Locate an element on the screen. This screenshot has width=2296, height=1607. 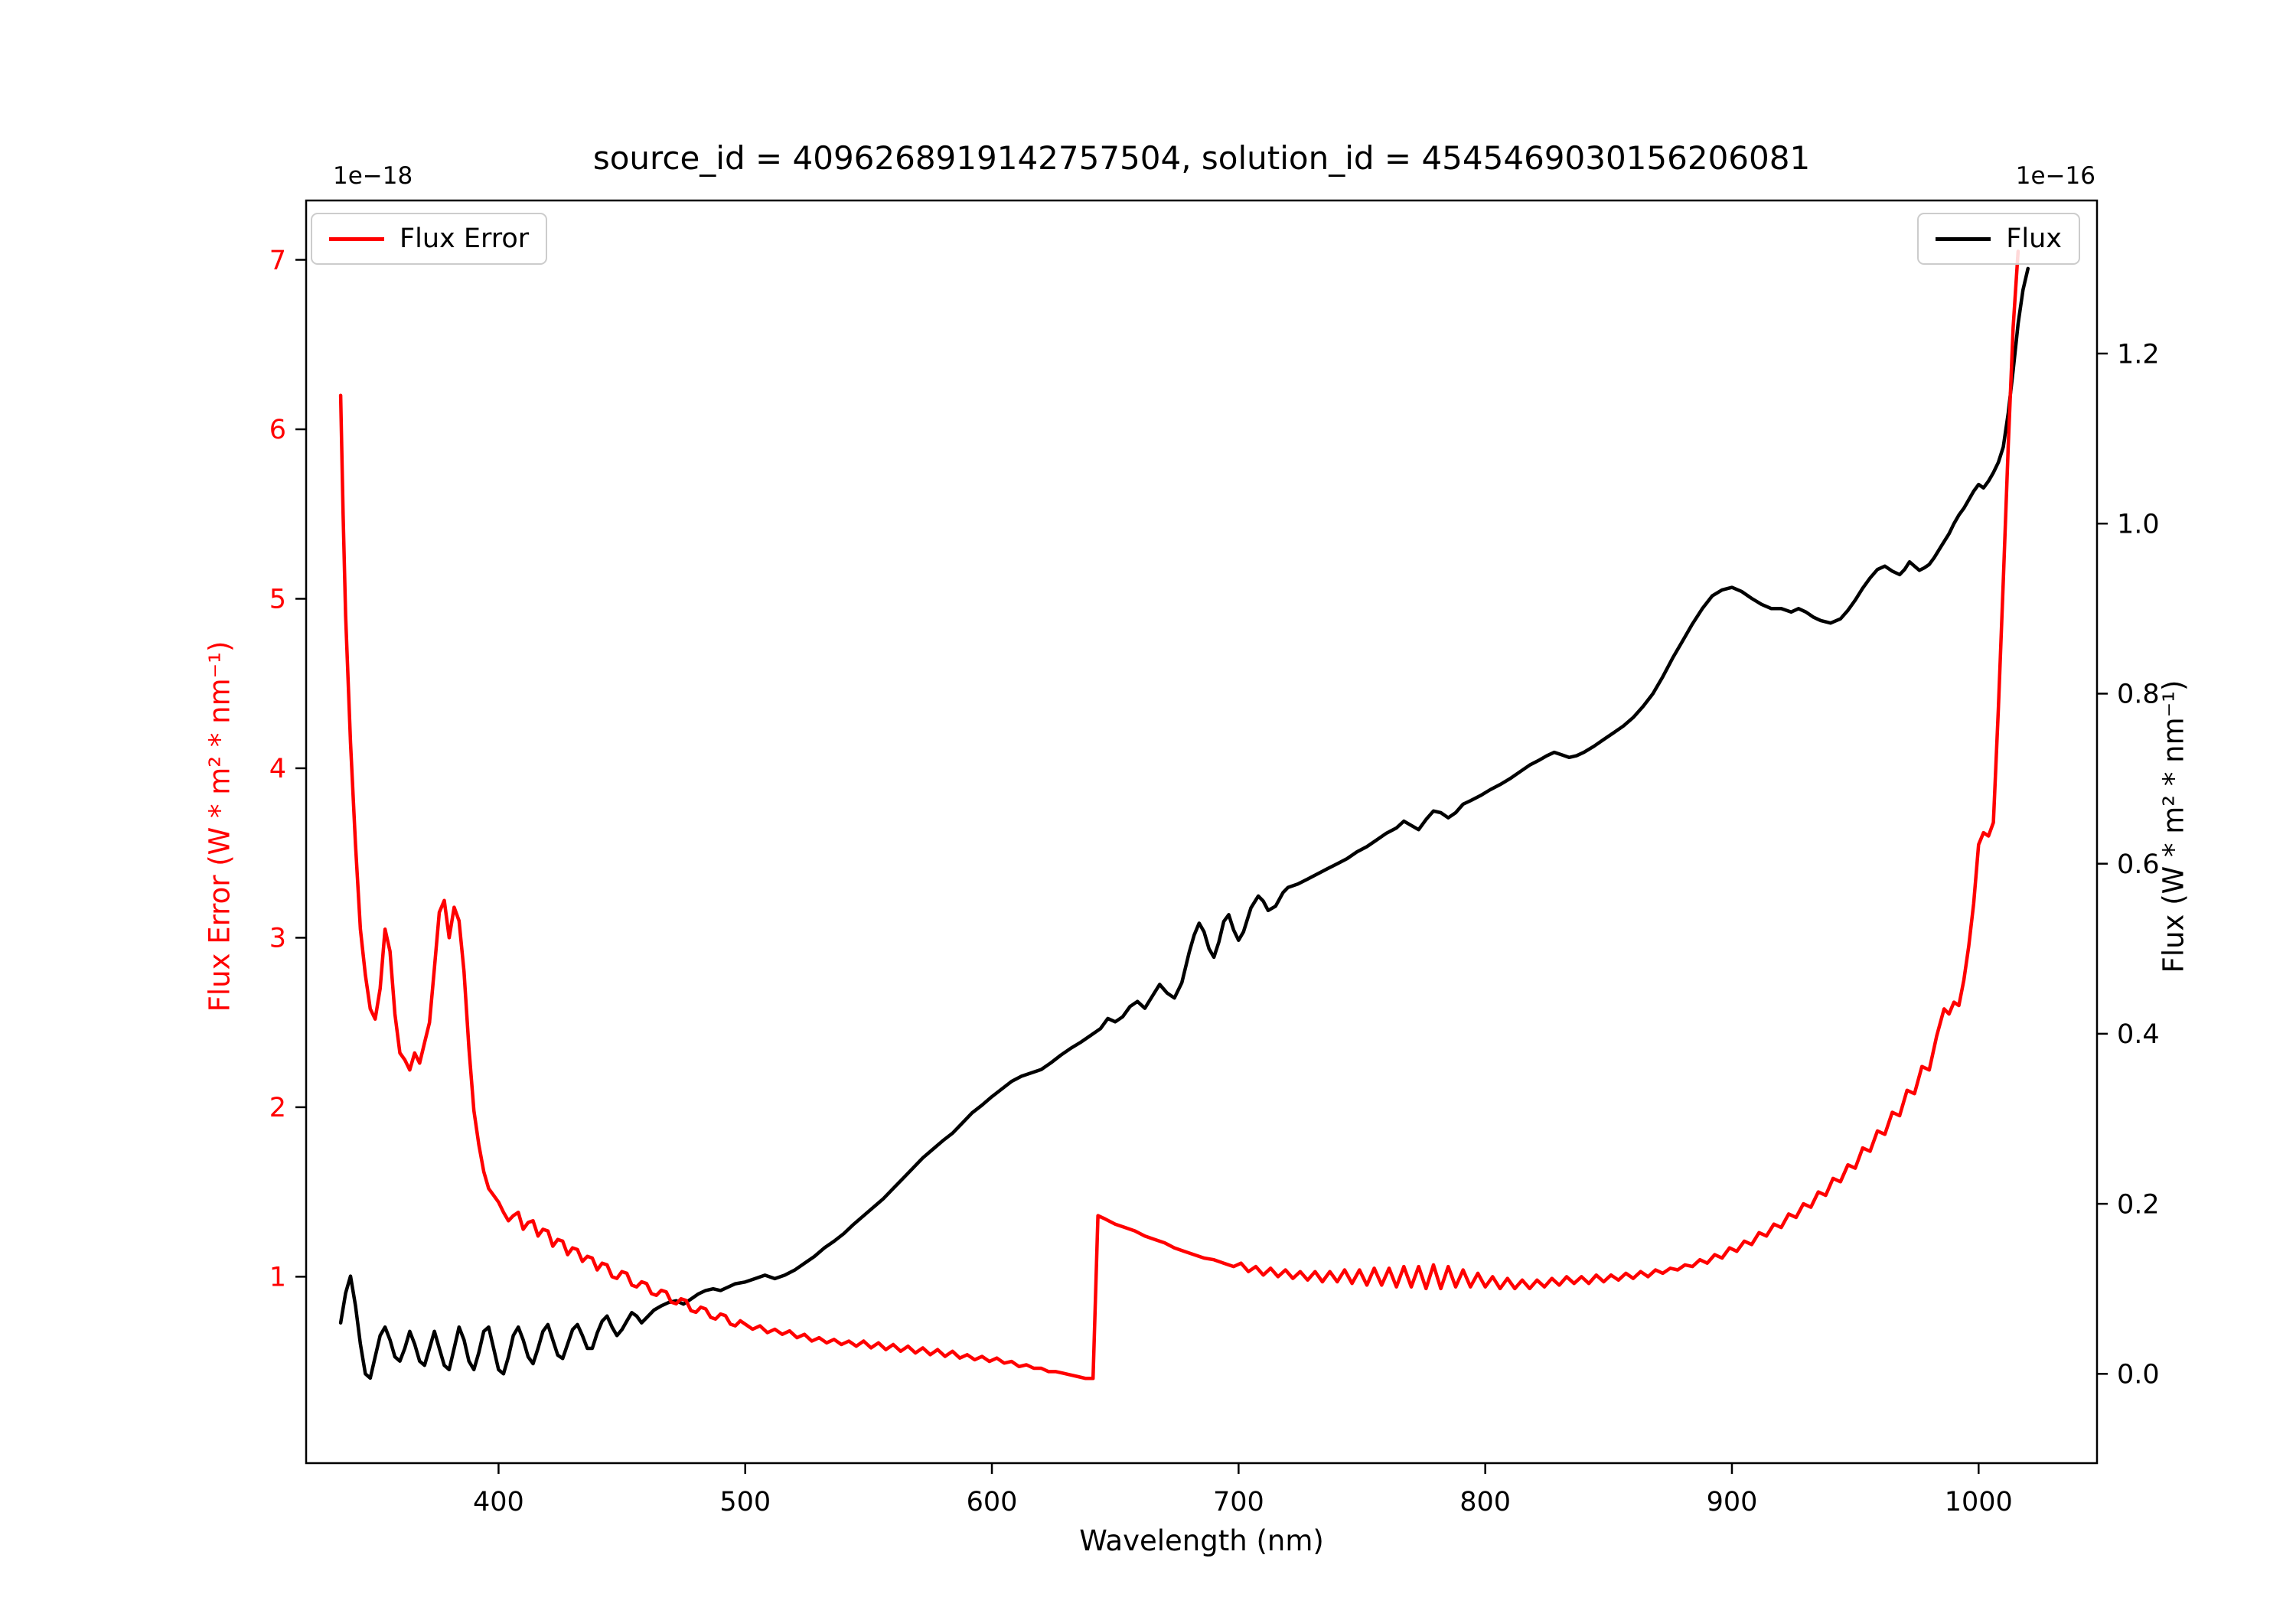
left-y-axis-label: Flux Error (W * m² * nm⁻¹) is located at coordinates (219, 826).